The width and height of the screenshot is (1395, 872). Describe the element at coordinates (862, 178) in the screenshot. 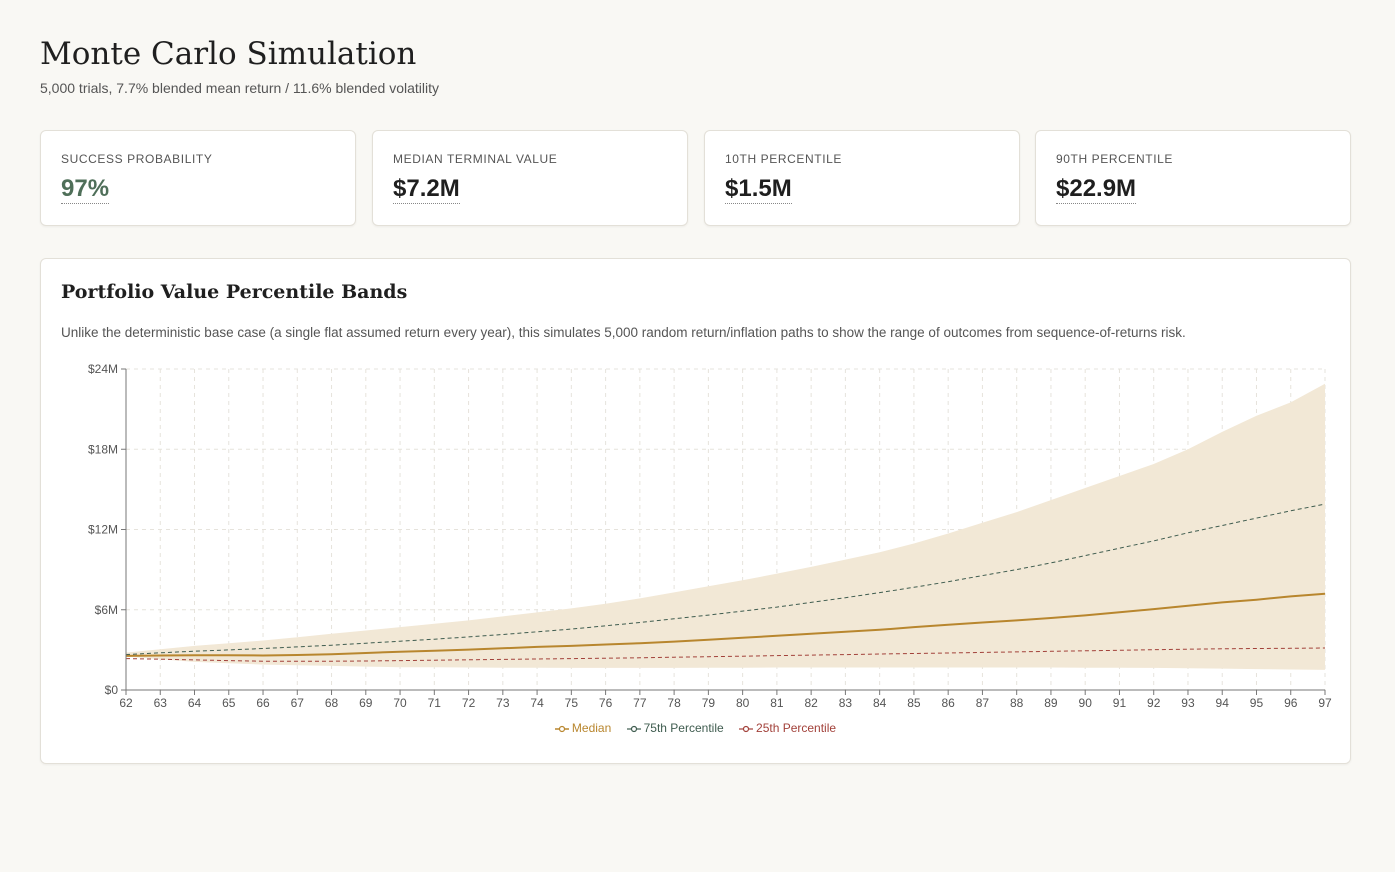

I see `tenth-percentile-card: 10TH PERCENTILE $1.5M` at that location.